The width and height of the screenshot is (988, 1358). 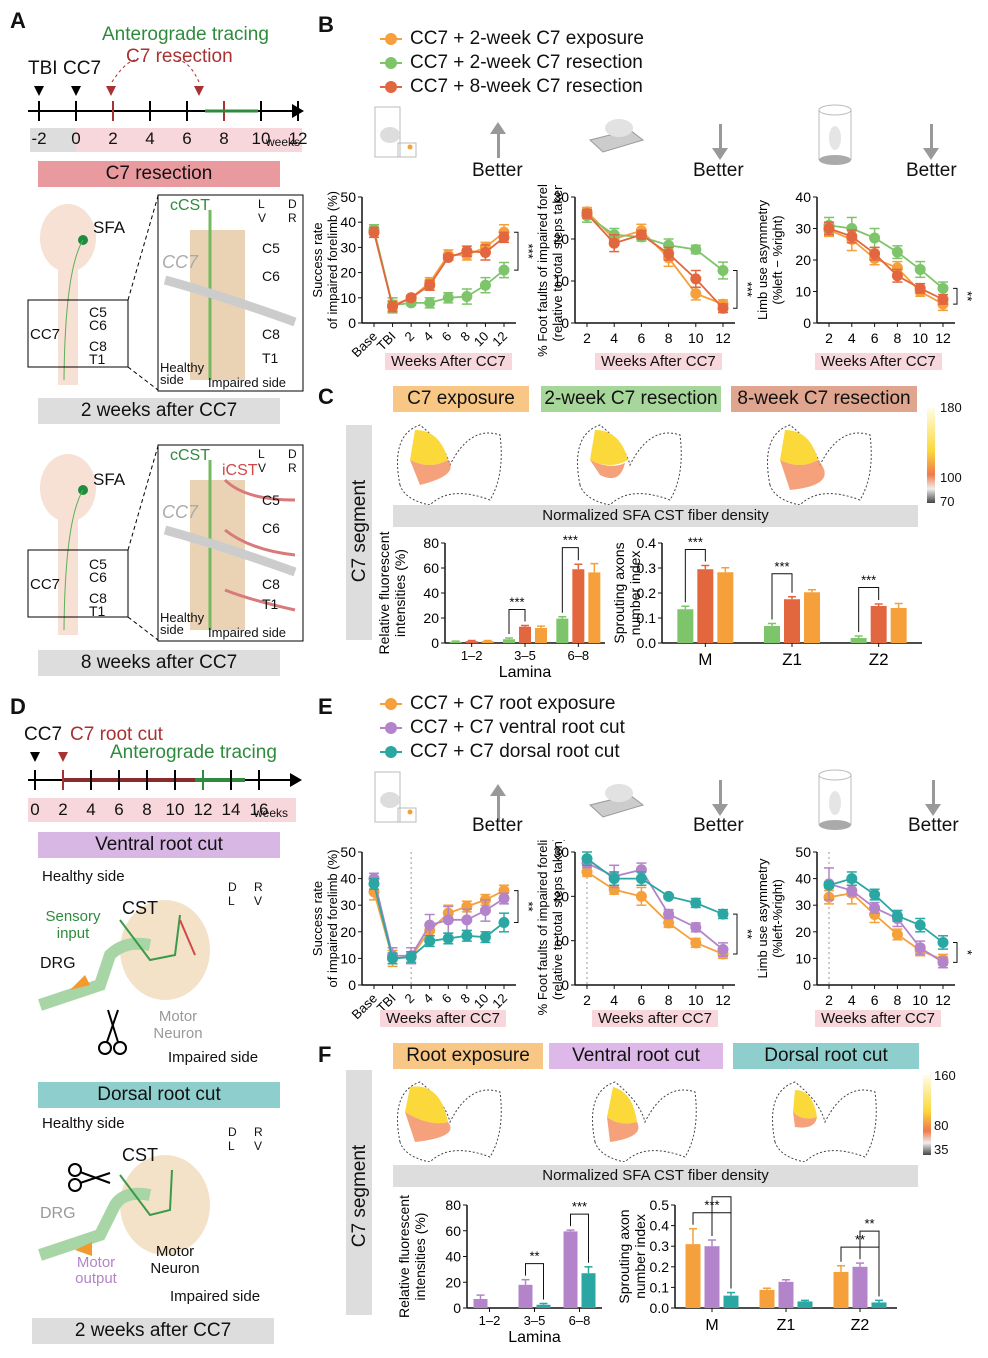 What do you see at coordinates (271, 334) in the screenshot?
I see `inset-root-c8: C8` at bounding box center [271, 334].